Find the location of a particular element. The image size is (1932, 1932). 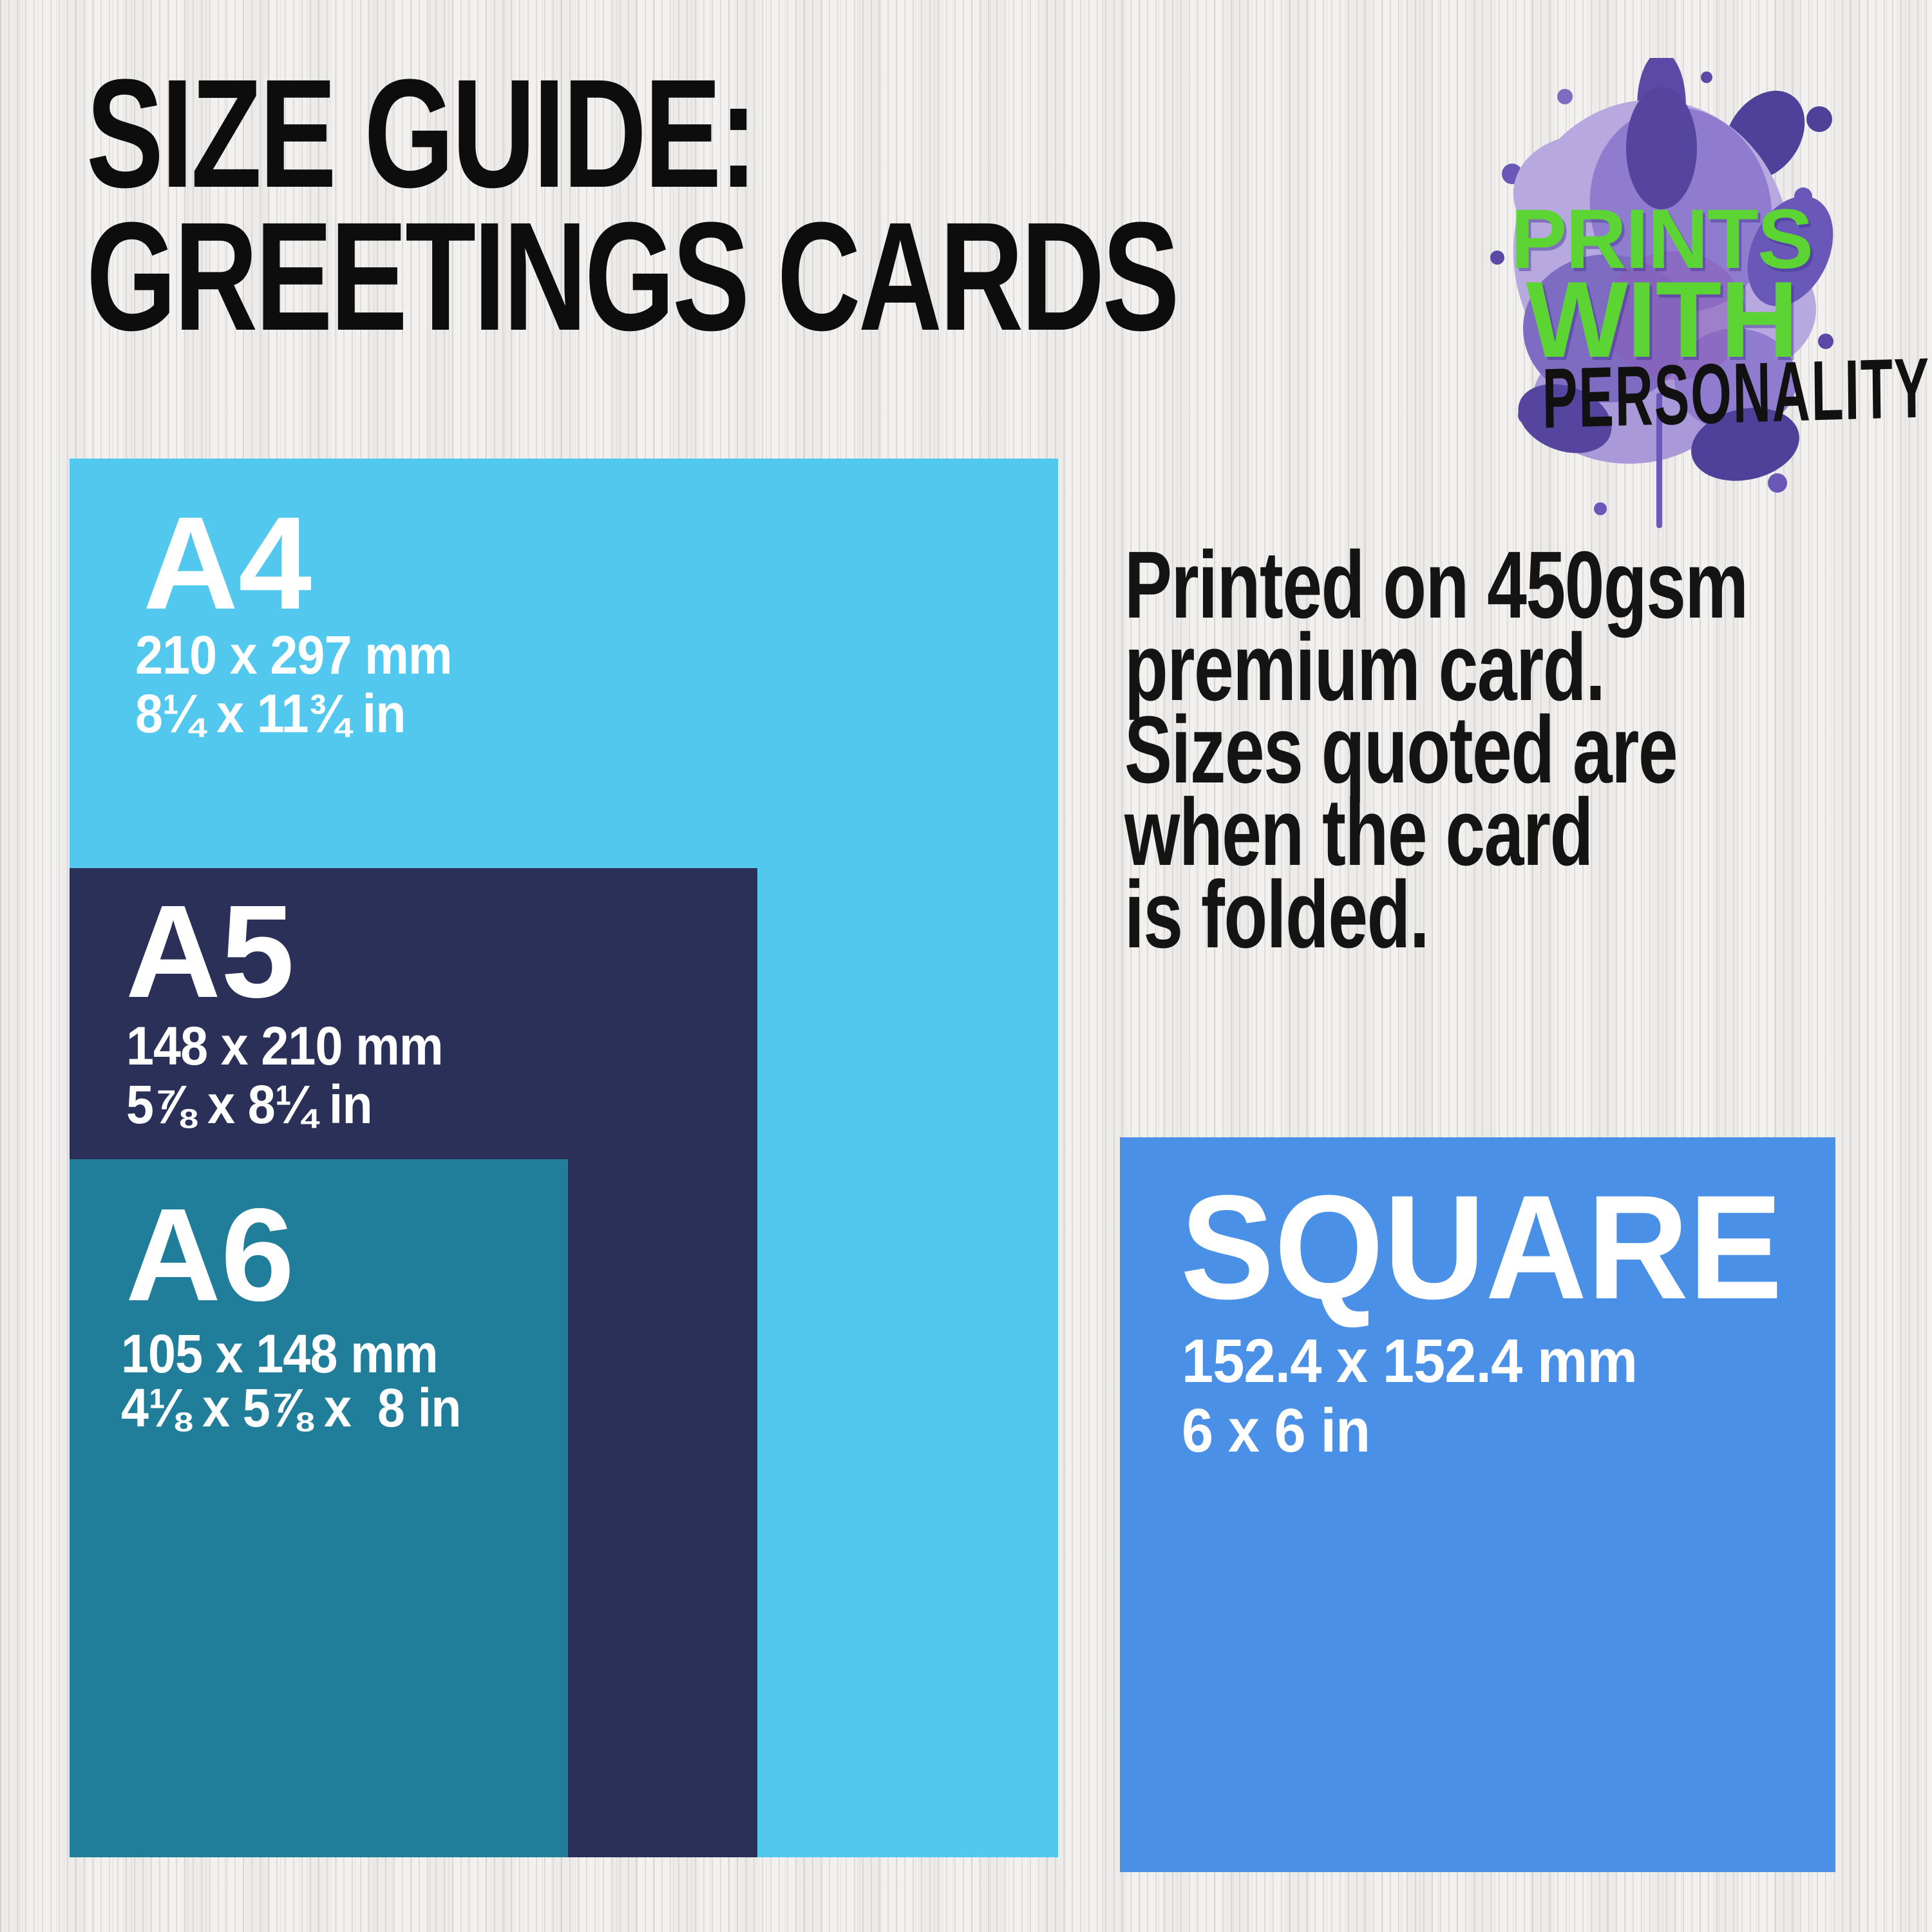

logo-word-with: WITH is located at coordinates (1662, 319).